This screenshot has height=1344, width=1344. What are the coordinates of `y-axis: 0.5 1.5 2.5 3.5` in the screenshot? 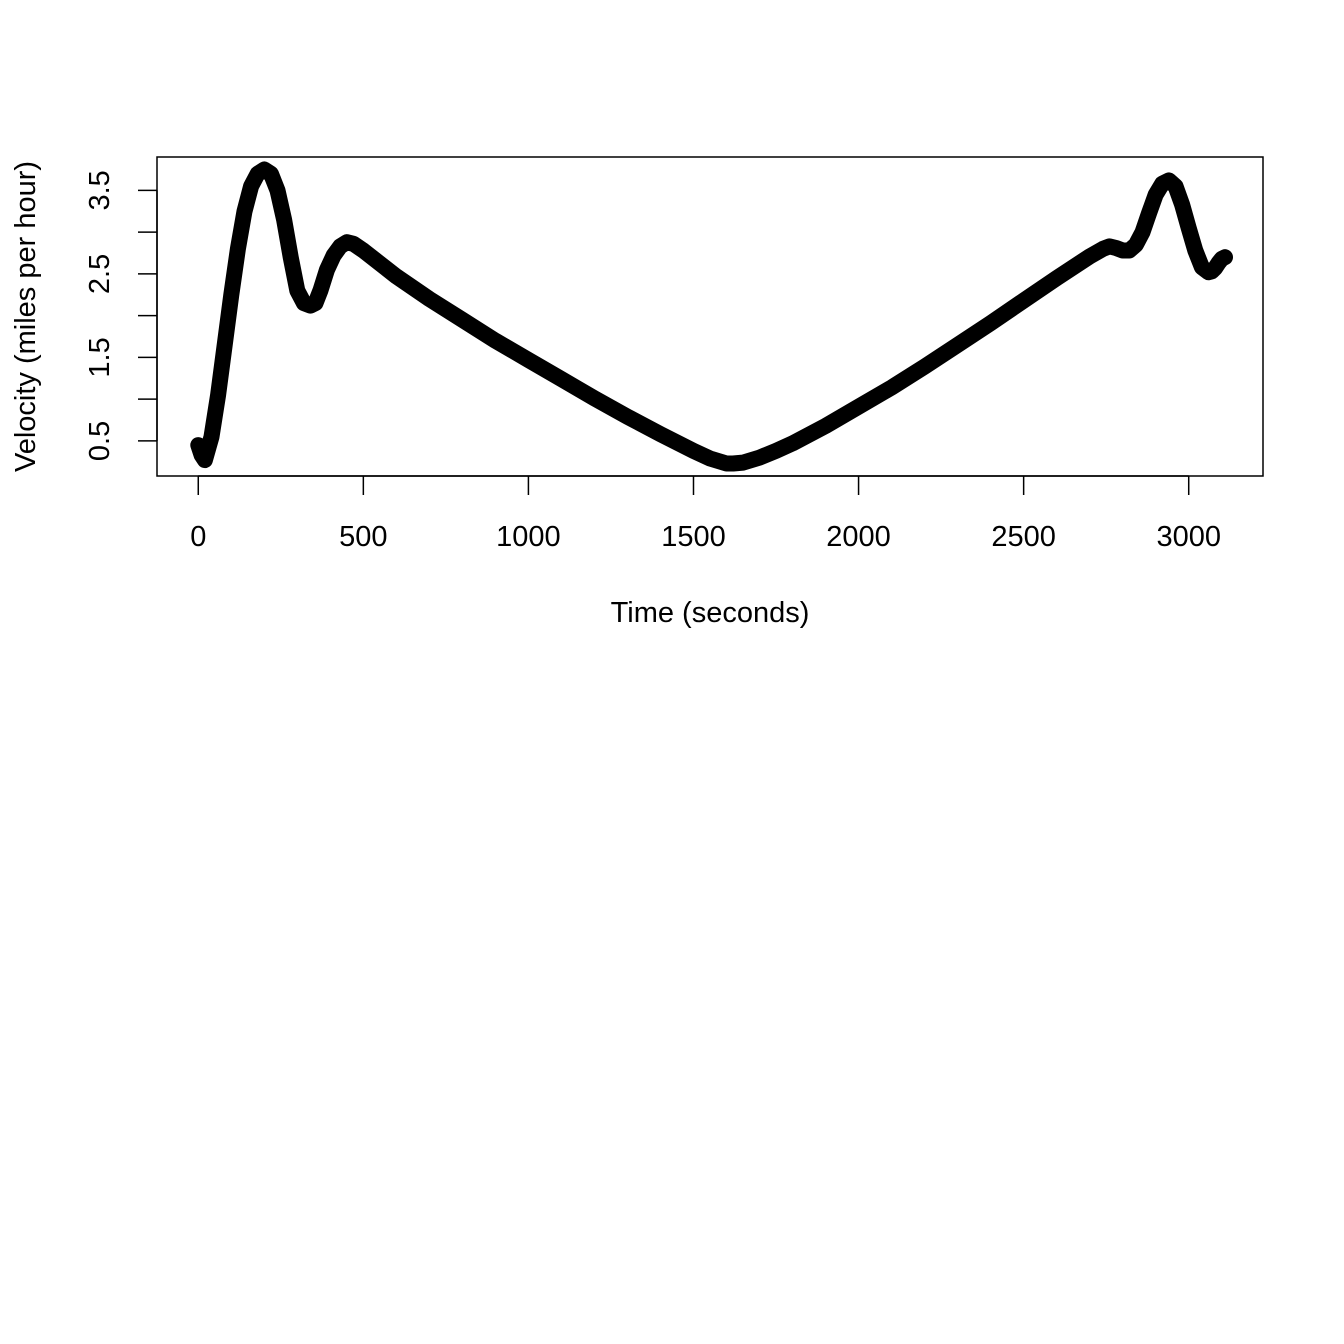 It's located at (121, 315).